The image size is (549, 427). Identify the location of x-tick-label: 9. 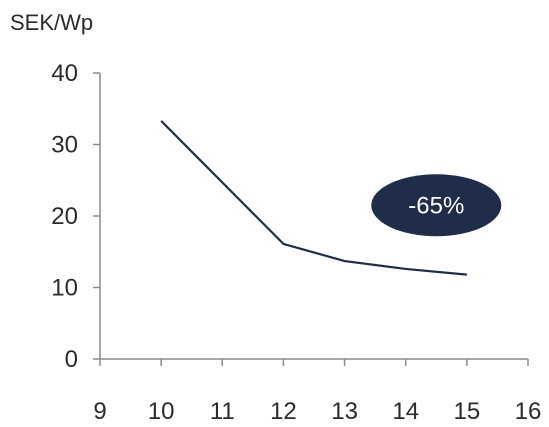
(99, 411).